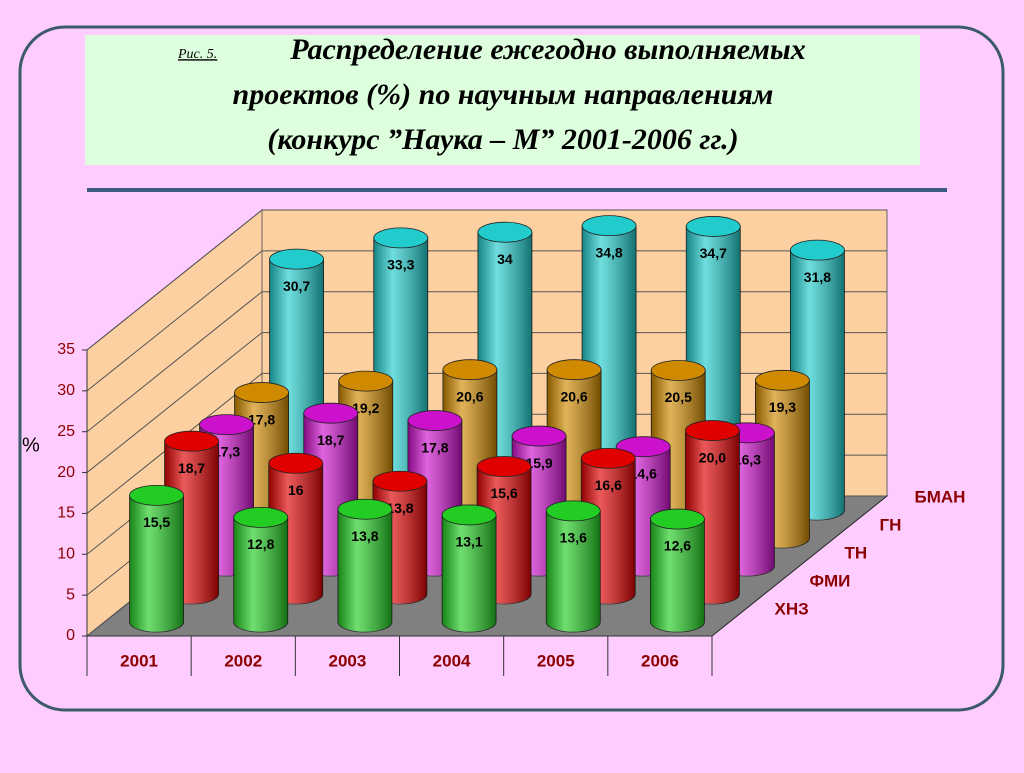  Describe the element at coordinates (747, 460) in the screenshot. I see `value-label: 16,3` at that location.